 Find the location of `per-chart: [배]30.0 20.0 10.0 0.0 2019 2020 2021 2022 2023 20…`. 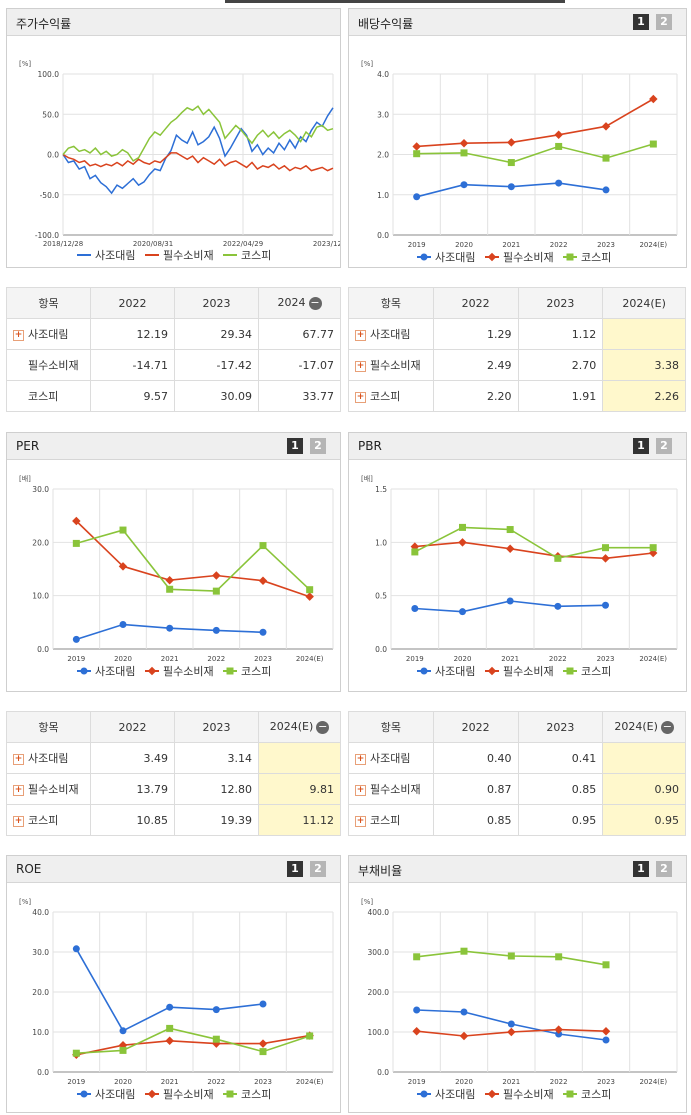

per-chart: [배]30.0 20.0 10.0 0.0 2019 2020 2021 2022 2023 20… is located at coordinates (176, 576).